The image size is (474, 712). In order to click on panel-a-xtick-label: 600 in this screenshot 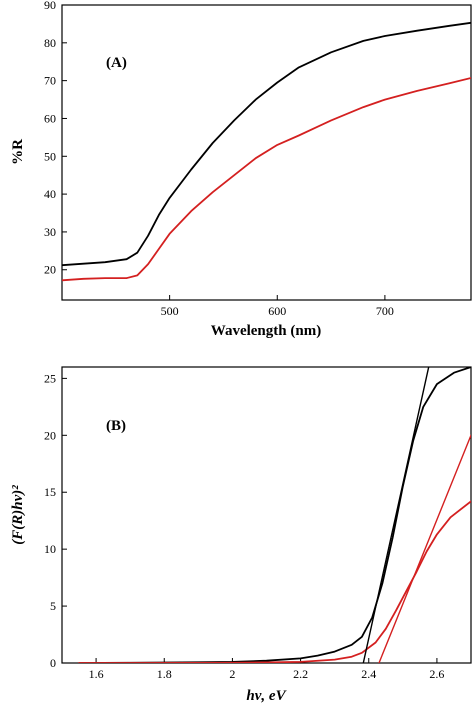, I will do `click(277, 311)`.